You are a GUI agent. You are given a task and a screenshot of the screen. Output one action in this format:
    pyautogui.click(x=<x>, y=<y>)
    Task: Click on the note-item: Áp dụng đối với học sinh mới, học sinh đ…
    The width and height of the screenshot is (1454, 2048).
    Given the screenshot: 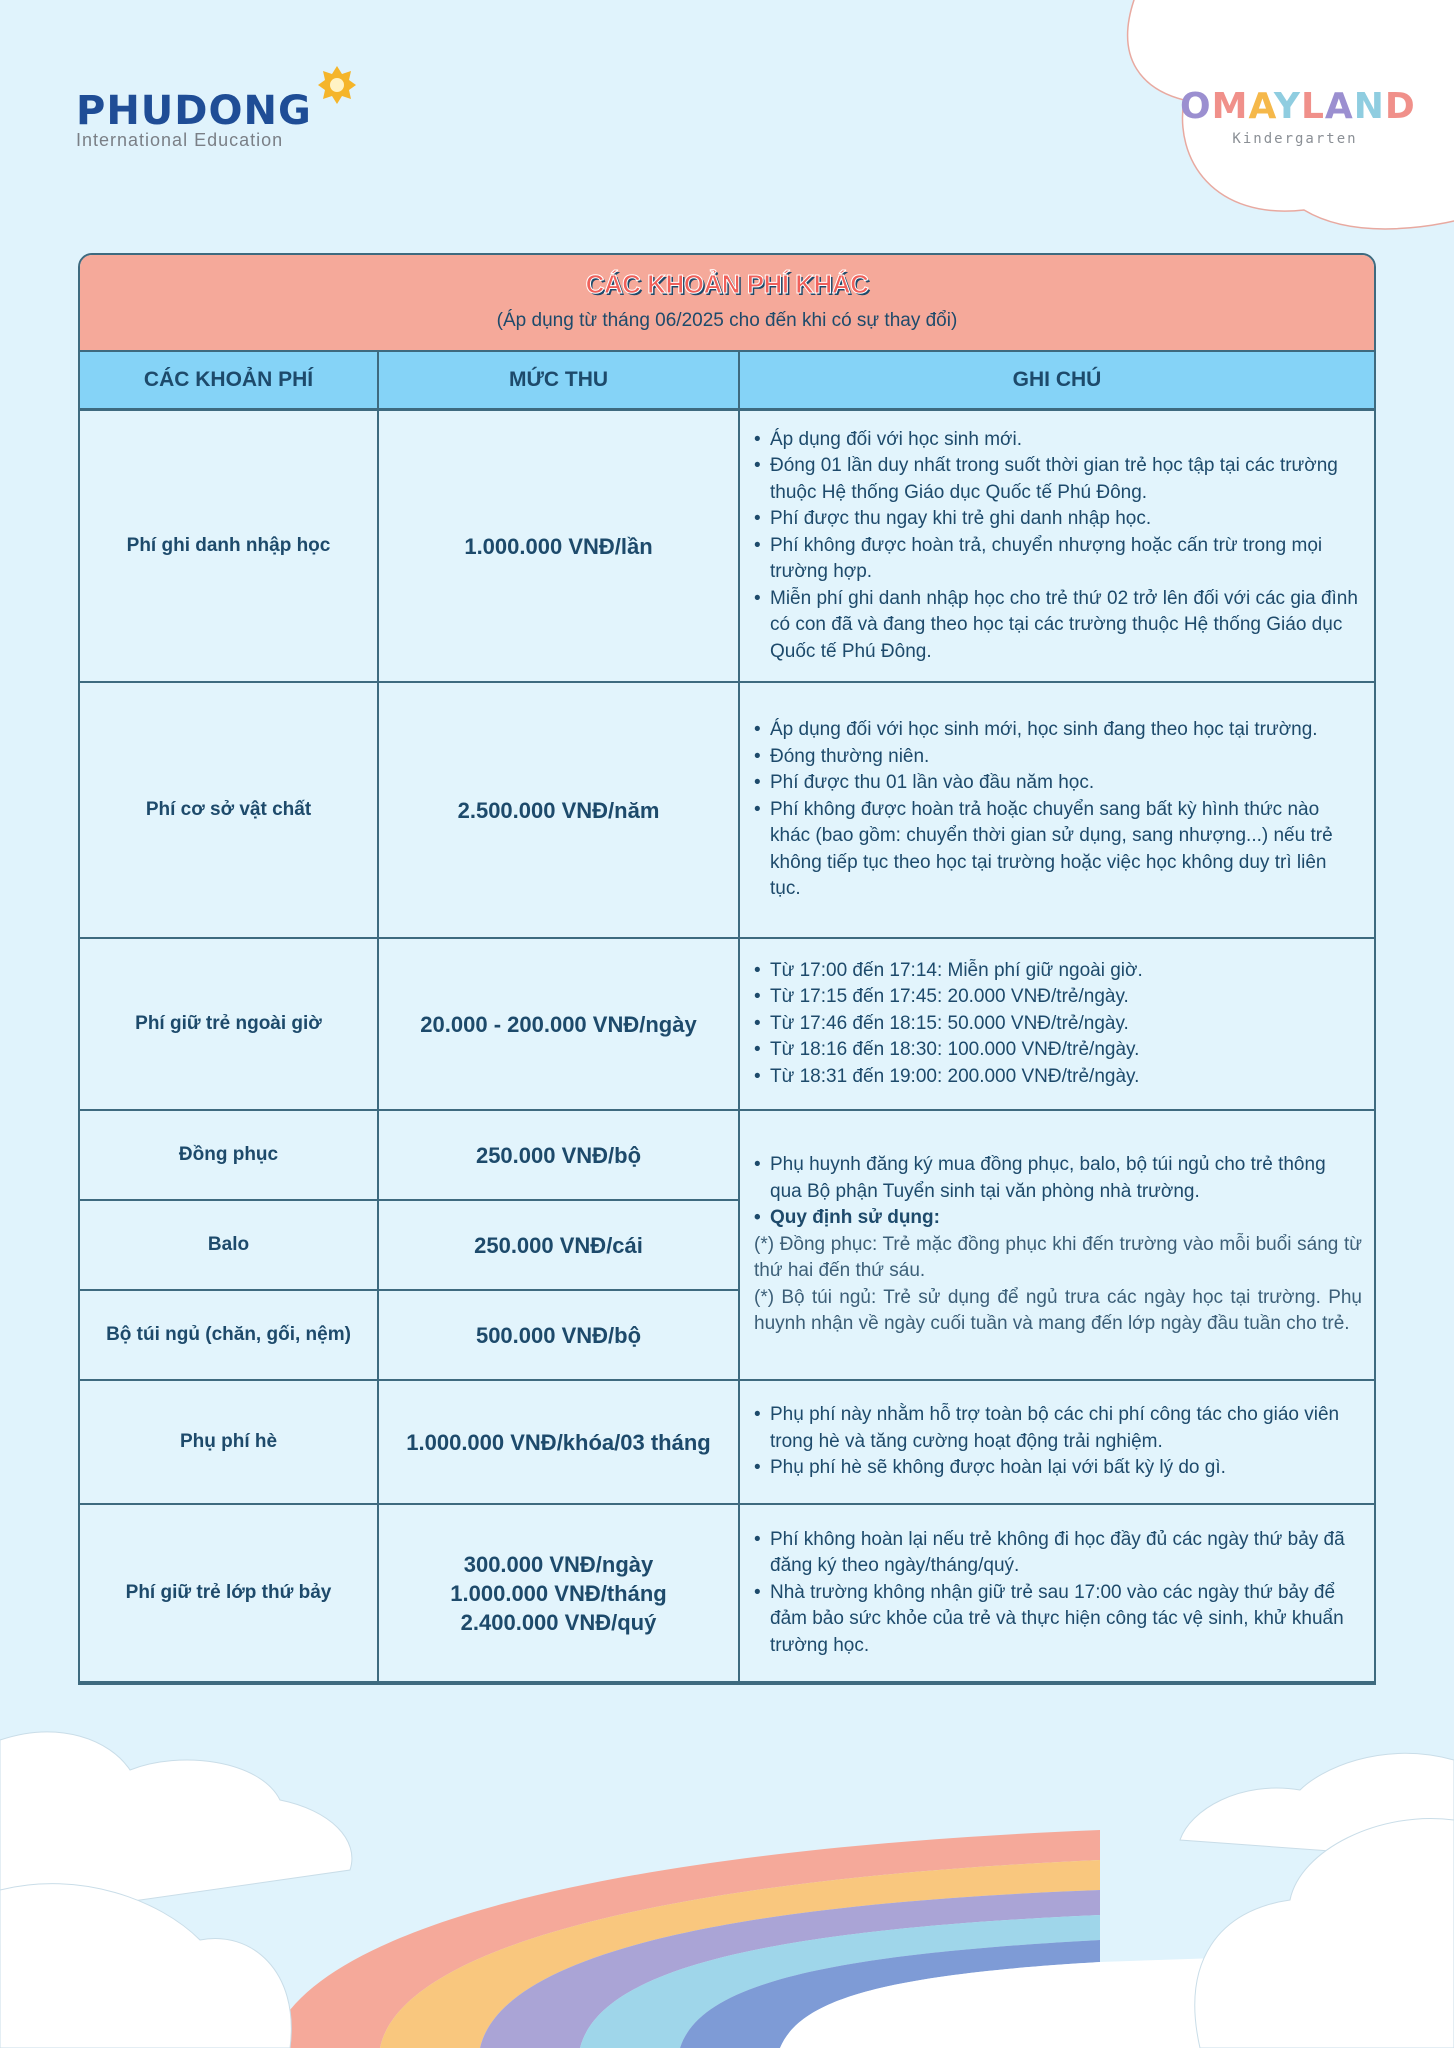 What is the action you would take?
    pyautogui.click(x=1058, y=730)
    